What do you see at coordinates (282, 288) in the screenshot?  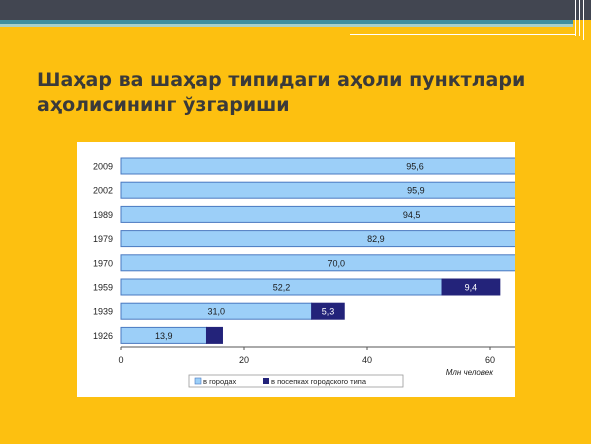 I see `data-label-urban-1959: 52,2` at bounding box center [282, 288].